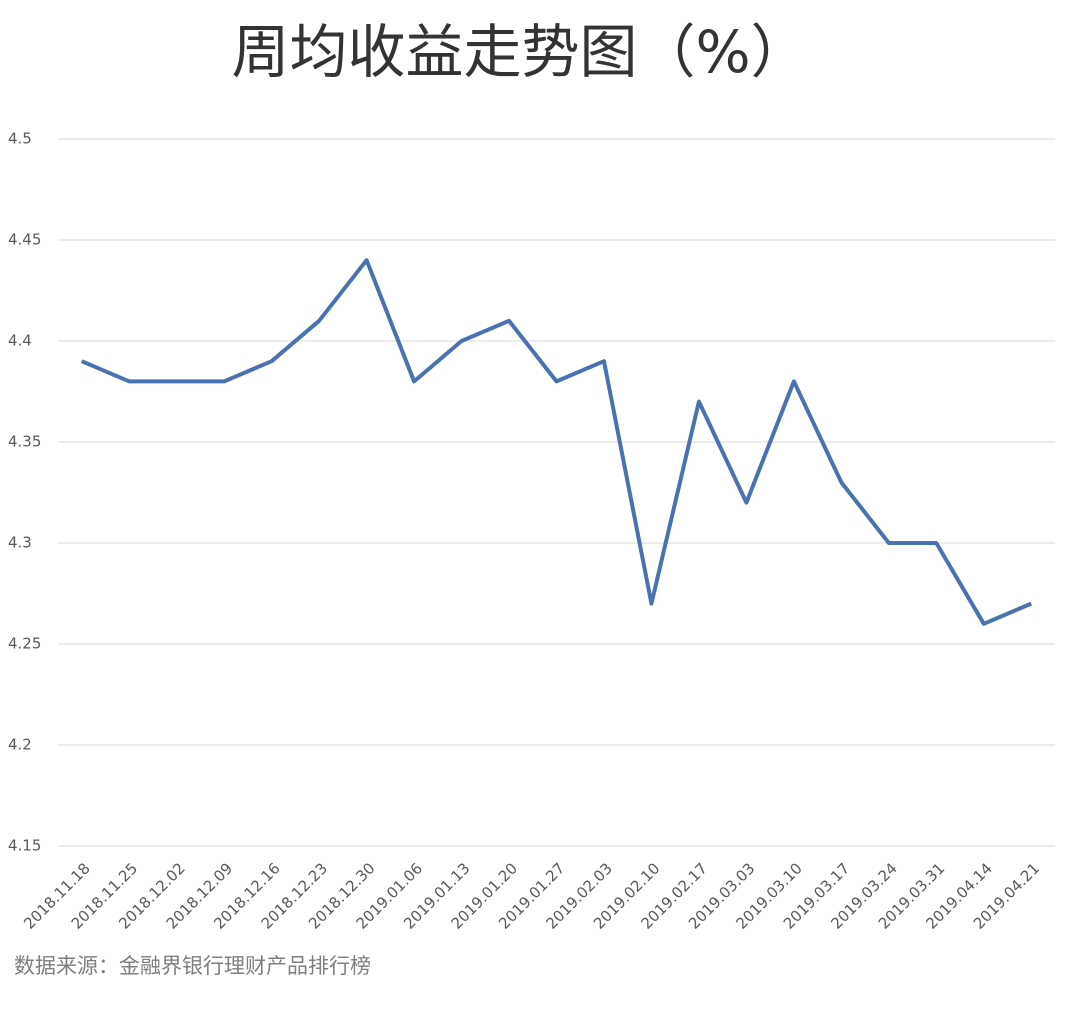 Image resolution: width=1080 pixels, height=1022 pixels. Describe the element at coordinates (24, 442) in the screenshot. I see `y-tick-label: 4.35` at that location.